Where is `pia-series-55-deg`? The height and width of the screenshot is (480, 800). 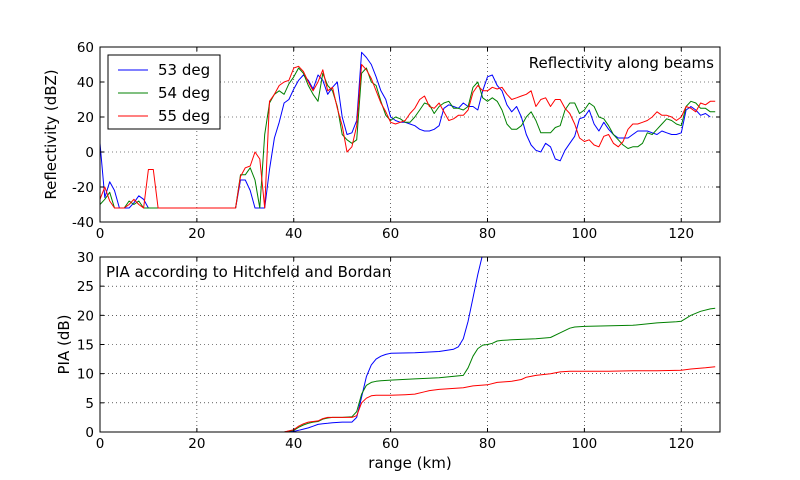
pia-series-55-deg is located at coordinates (408, 399).